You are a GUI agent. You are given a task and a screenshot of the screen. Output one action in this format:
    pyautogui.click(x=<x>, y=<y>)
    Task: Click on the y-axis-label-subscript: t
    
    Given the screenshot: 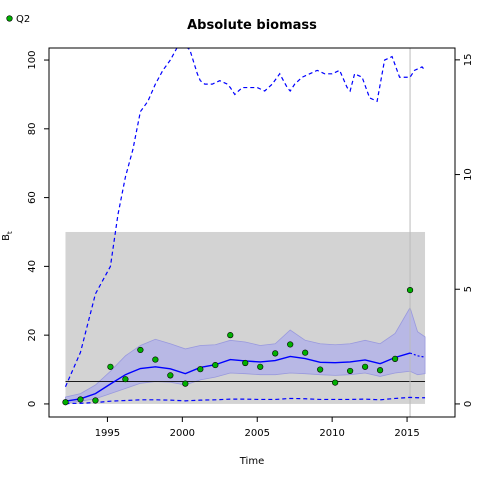 What is the action you would take?
    pyautogui.click(x=10, y=232)
    